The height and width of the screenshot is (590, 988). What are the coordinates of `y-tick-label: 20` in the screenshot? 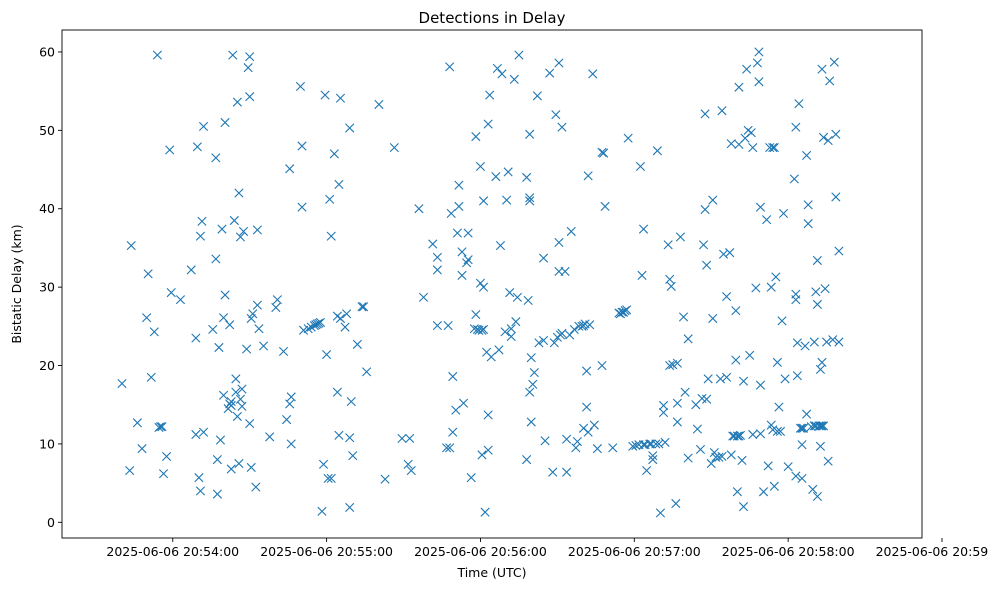 It's located at (47, 365).